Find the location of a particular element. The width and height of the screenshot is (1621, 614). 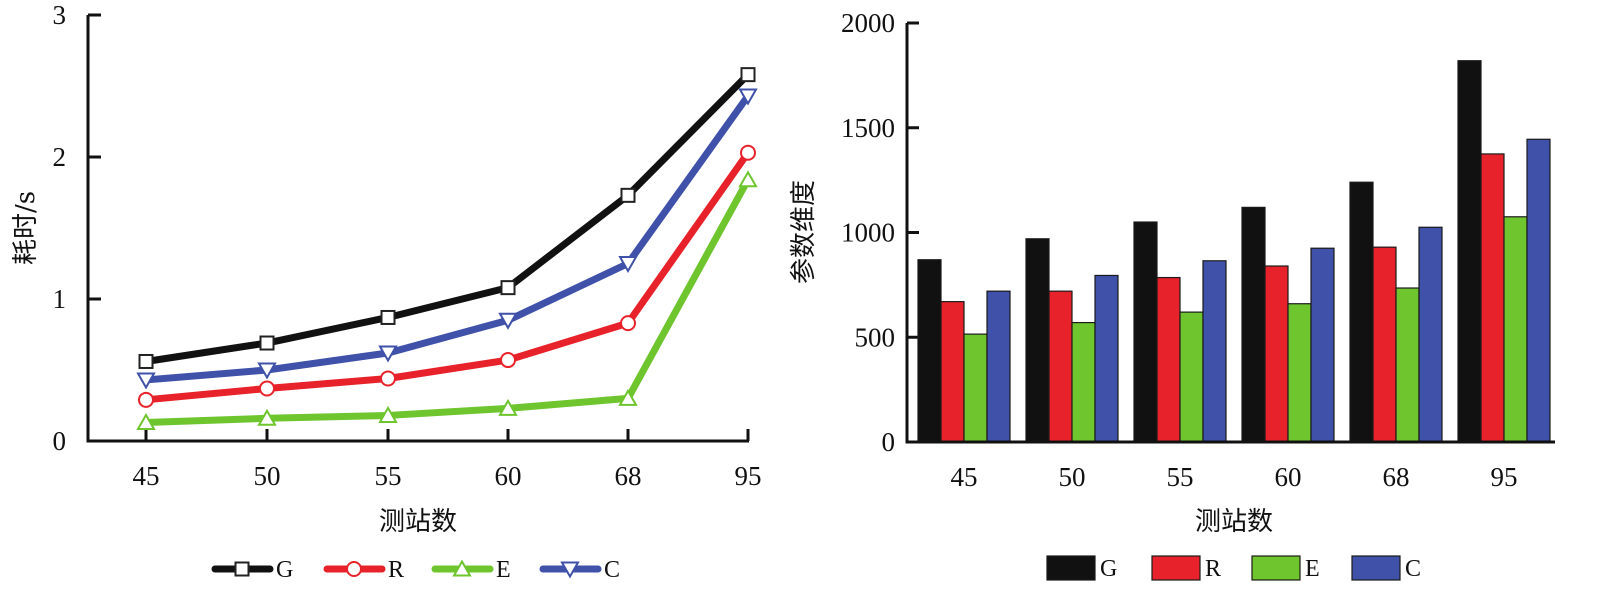

line-chart-x-tick-label: 50 is located at coordinates (267, 476).